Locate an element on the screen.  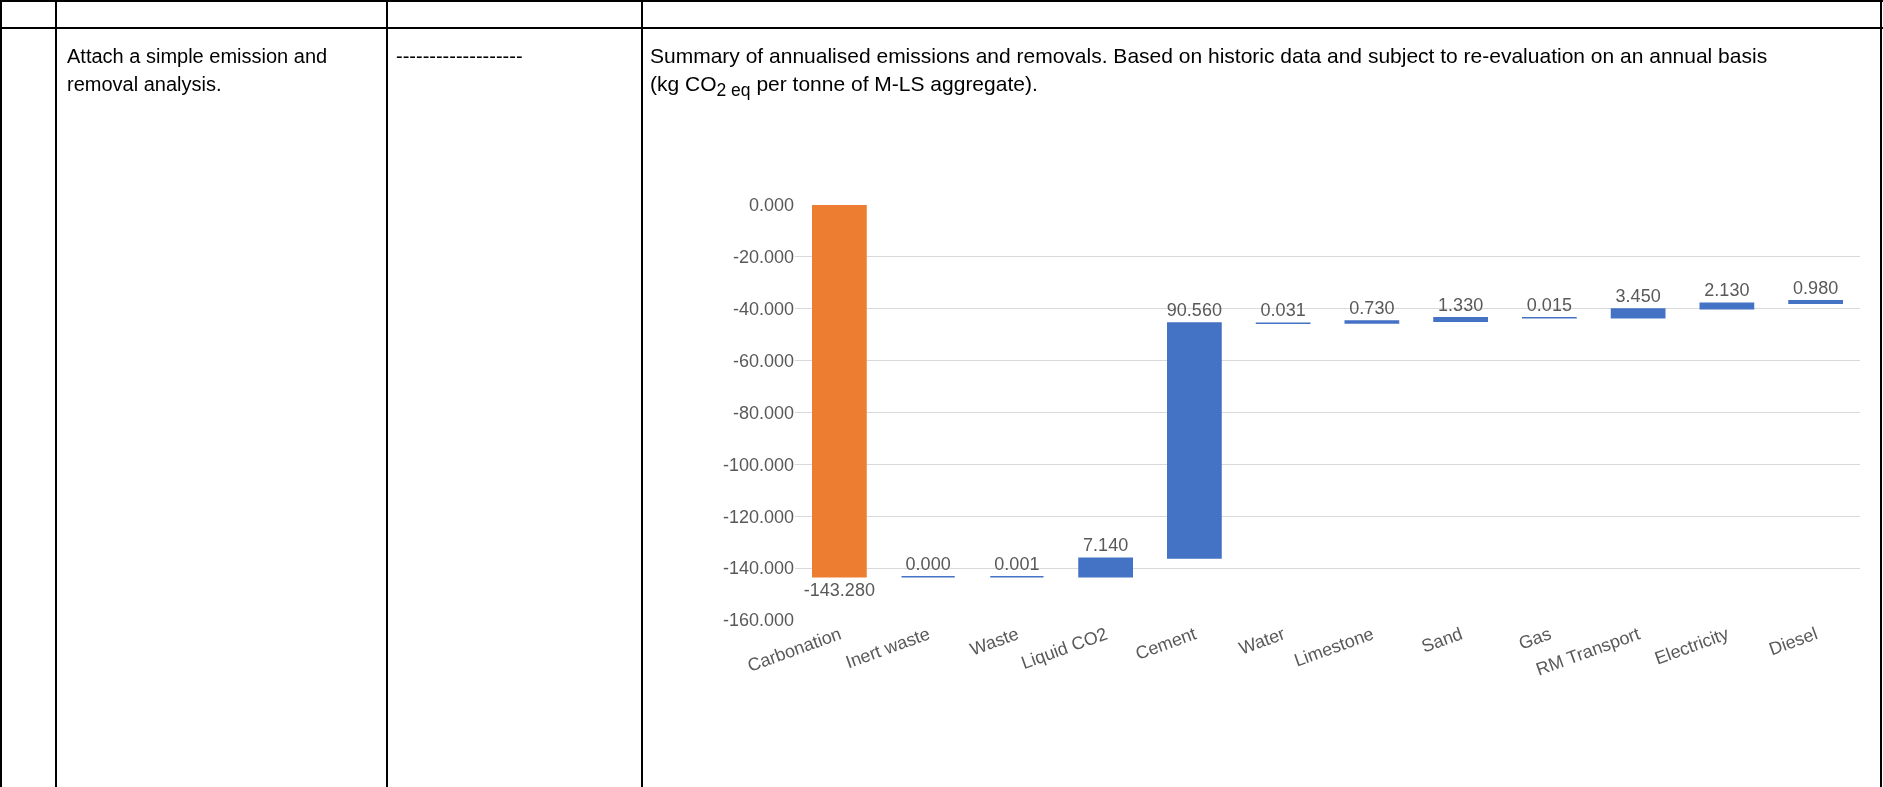
data-label: 2.130 is located at coordinates (1727, 290).